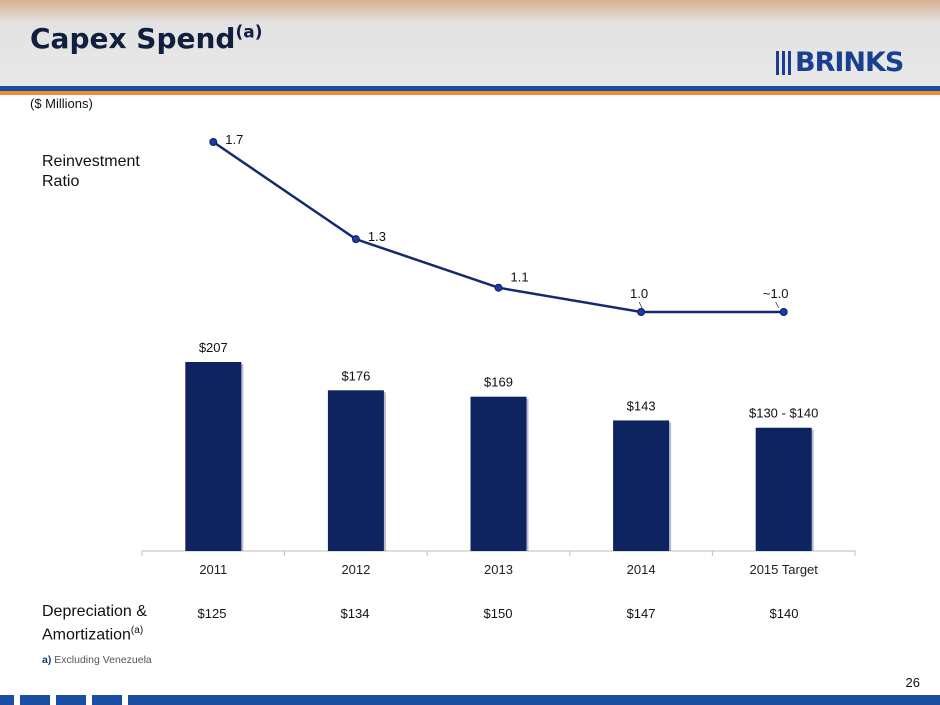 The width and height of the screenshot is (940, 705). What do you see at coordinates (47, 660) in the screenshot?
I see `footnote-marker: a)` at bounding box center [47, 660].